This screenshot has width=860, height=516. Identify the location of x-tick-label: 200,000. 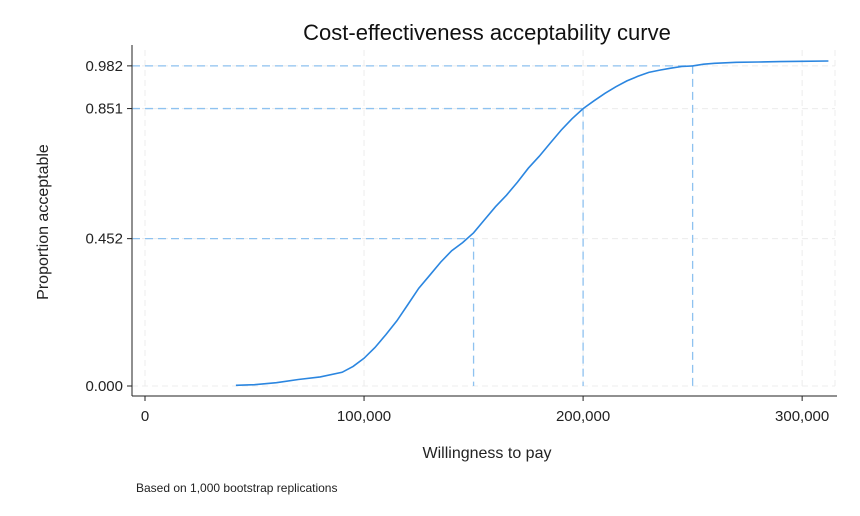
(583, 416).